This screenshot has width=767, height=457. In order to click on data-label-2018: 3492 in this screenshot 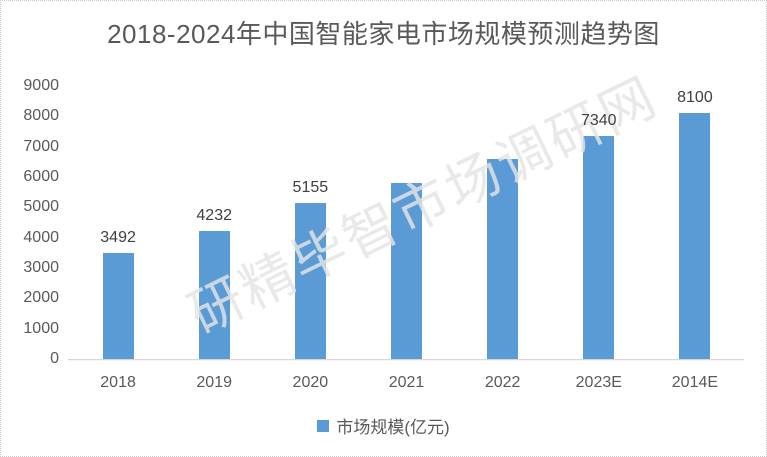, I will do `click(118, 238)`.